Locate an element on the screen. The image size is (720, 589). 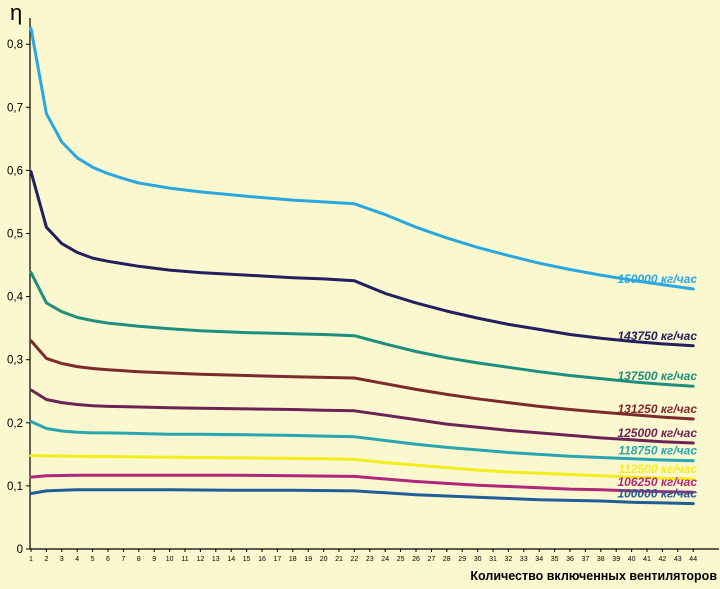
series-label: 125000 кг/час is located at coordinates (657, 433).